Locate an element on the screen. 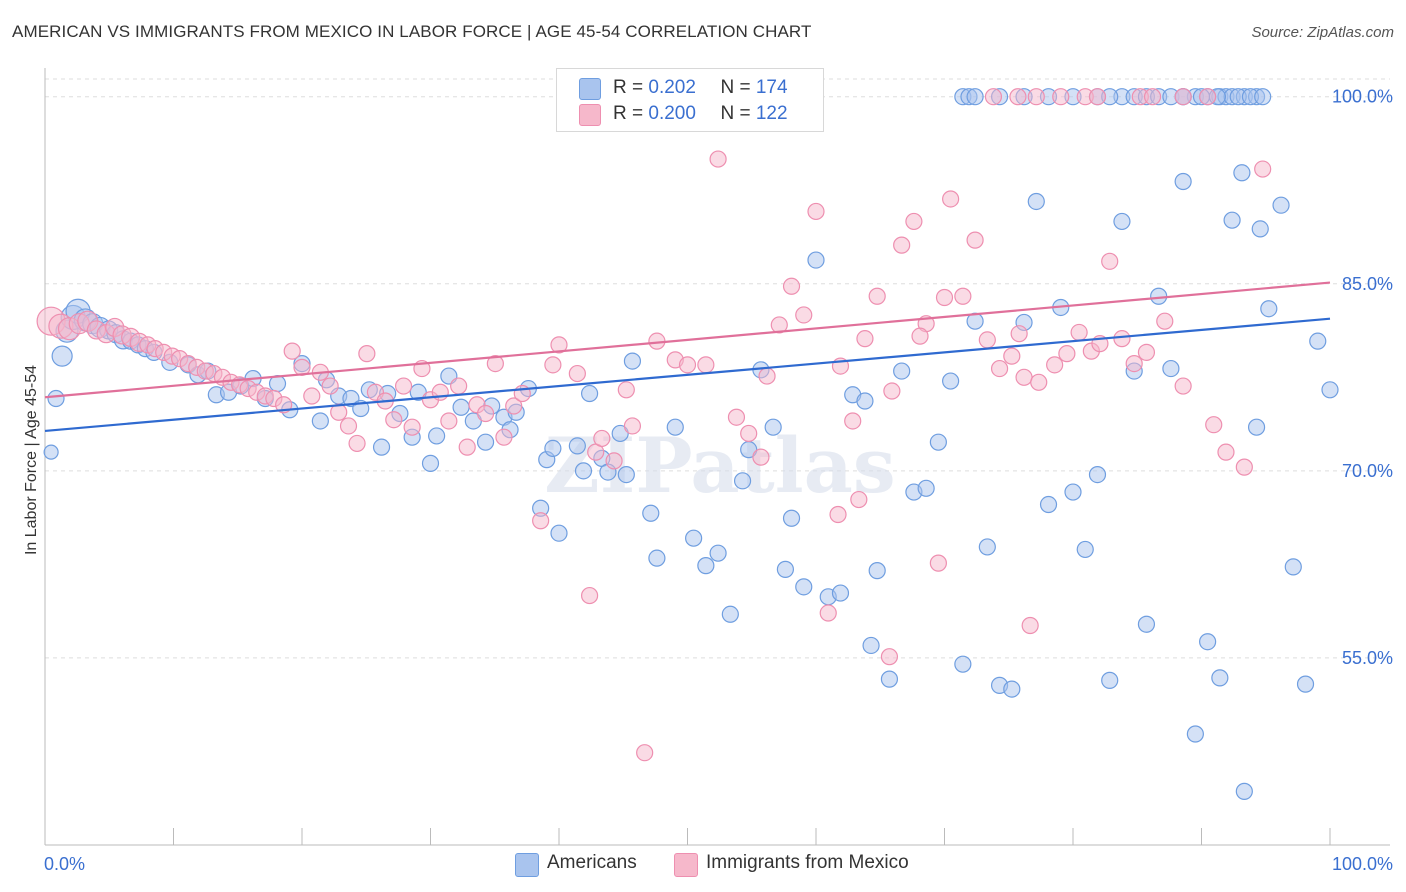  y-tick-label: 100.0% is located at coordinates (1362, 97).